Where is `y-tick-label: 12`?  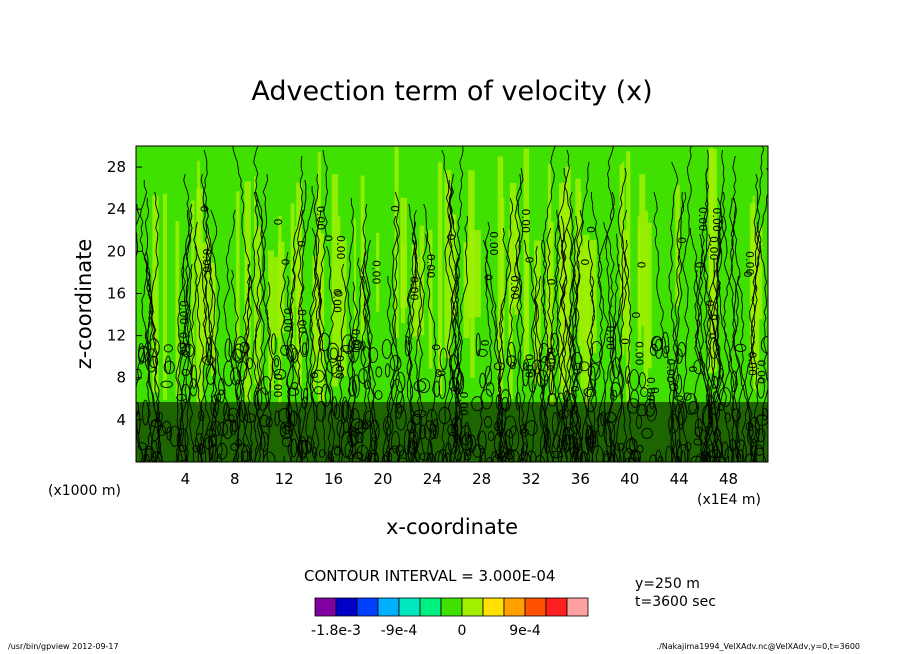 y-tick-label: 12 is located at coordinates (116, 336).